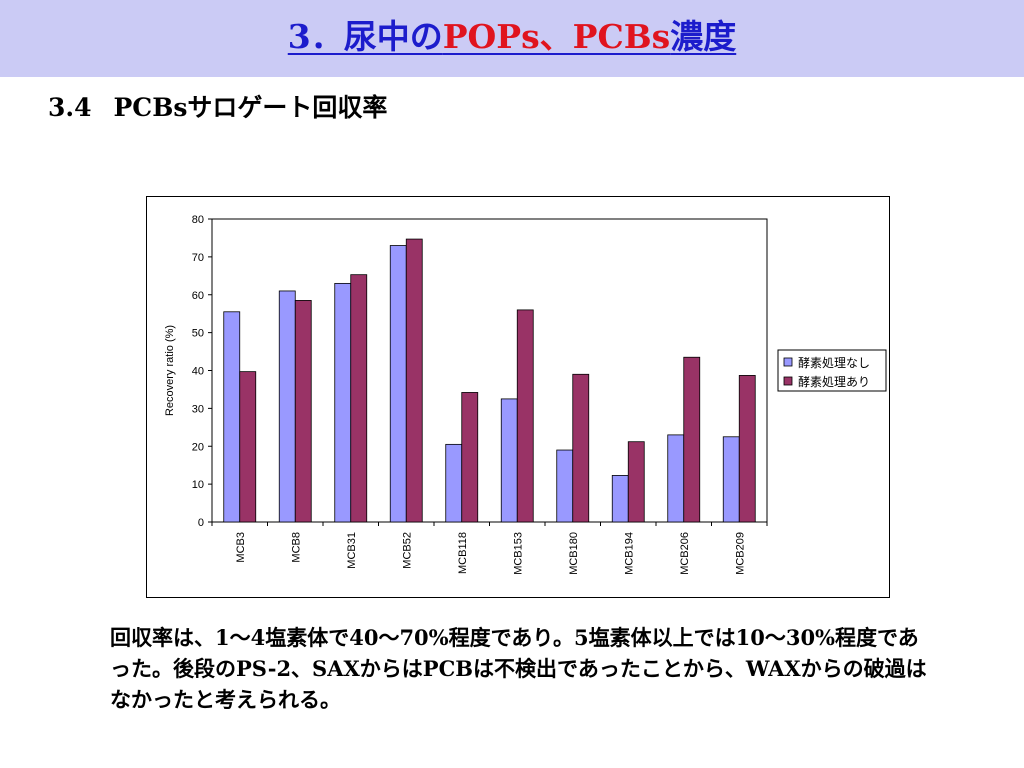 This screenshot has height=768, width=1024. I want to click on title-suffix: 濃度, so click(703, 36).